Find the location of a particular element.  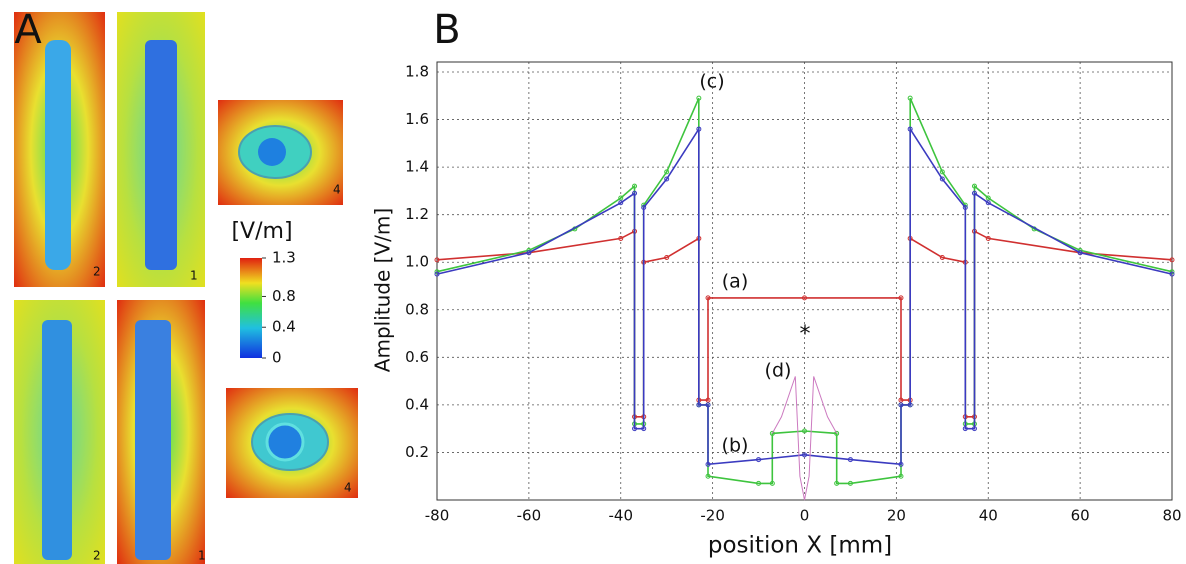

x-tick-label: 40 is located at coordinates (988, 516).